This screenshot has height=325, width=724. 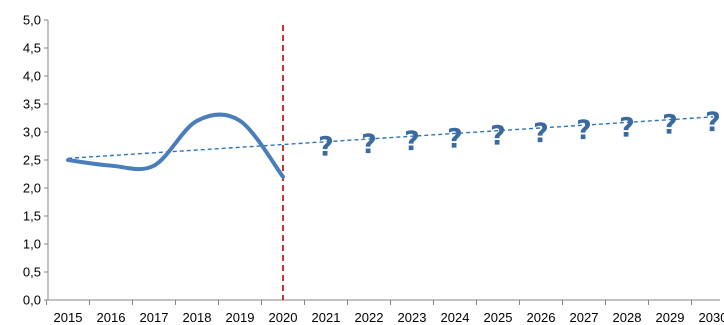 What do you see at coordinates (32, 132) in the screenshot?
I see `y-tick-label: 3,0` at bounding box center [32, 132].